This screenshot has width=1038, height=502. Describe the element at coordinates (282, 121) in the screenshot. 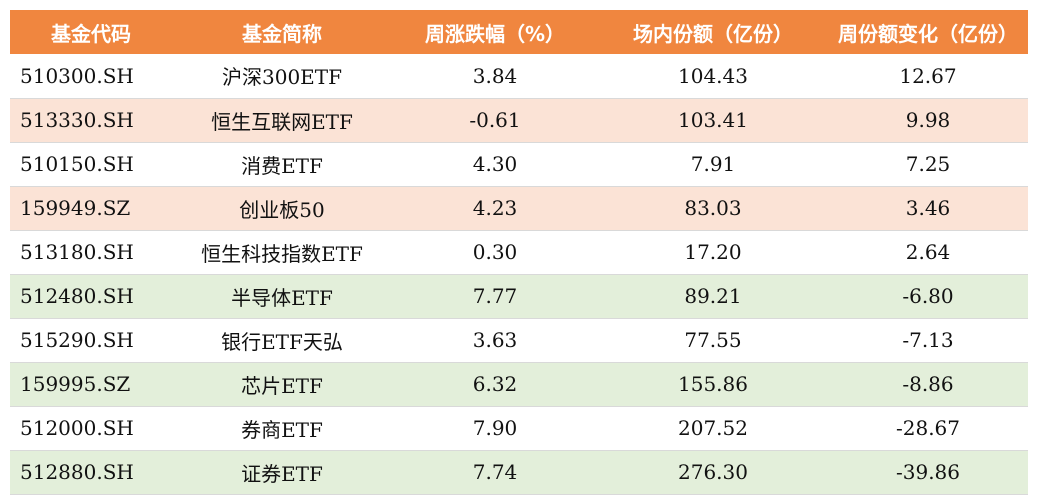

I see `cell-fund-name: 恒生互联网ETF` at that location.